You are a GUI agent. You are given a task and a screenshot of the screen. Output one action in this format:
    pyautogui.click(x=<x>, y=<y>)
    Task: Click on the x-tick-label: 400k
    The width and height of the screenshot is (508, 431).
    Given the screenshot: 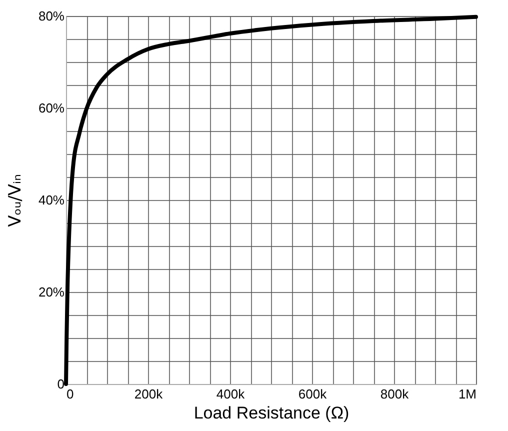 What is the action you would take?
    pyautogui.click(x=231, y=394)
    